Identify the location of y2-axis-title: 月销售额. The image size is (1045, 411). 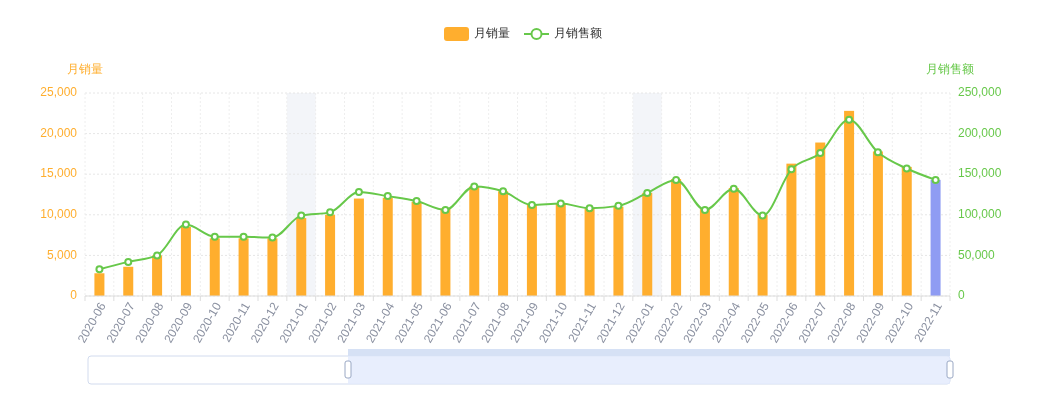
(950, 69).